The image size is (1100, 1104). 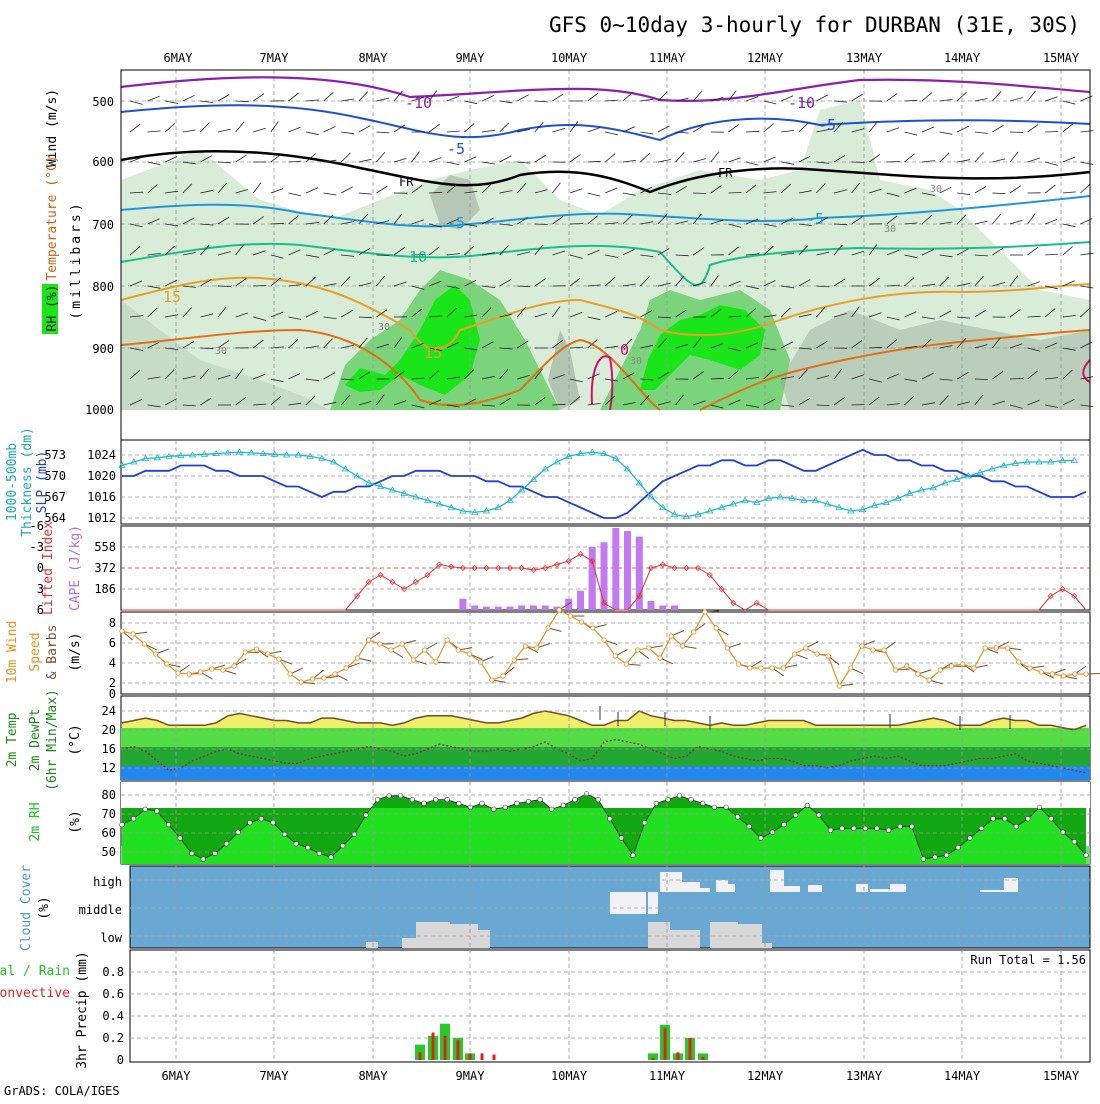 What do you see at coordinates (109, 795) in the screenshot?
I see `tick-label: 80` at bounding box center [109, 795].